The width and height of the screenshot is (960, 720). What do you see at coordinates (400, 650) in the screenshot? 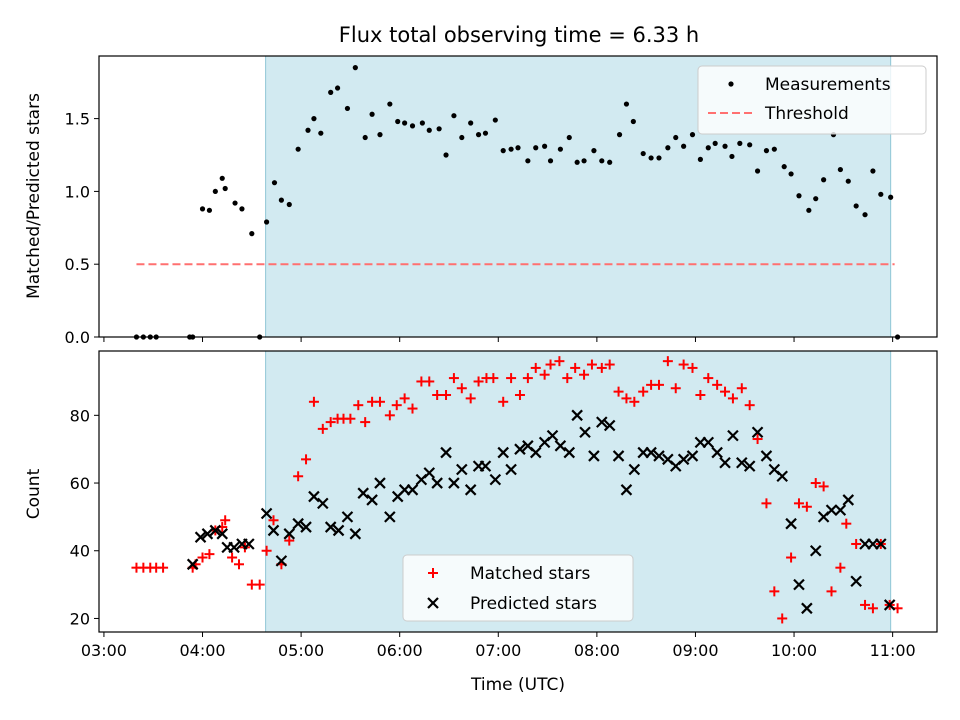
I see `x-tick-label: 06:00` at bounding box center [400, 650].